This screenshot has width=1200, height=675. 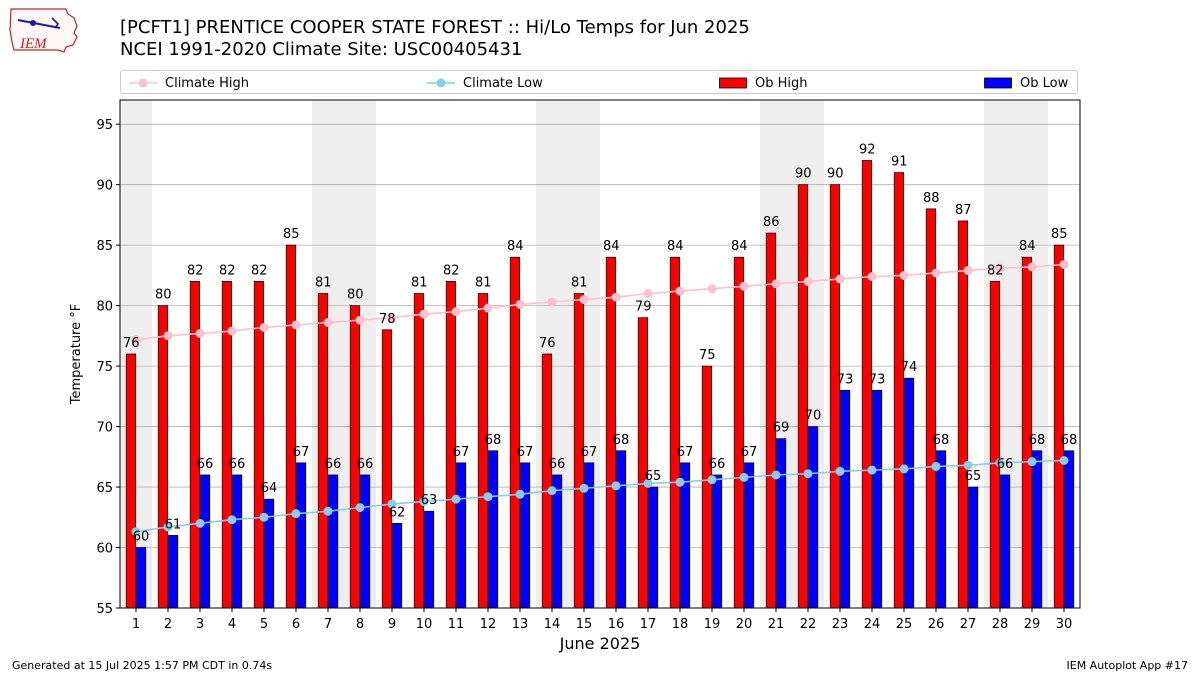 What do you see at coordinates (104, 488) in the screenshot?
I see `y-tick-label: 65` at bounding box center [104, 488].